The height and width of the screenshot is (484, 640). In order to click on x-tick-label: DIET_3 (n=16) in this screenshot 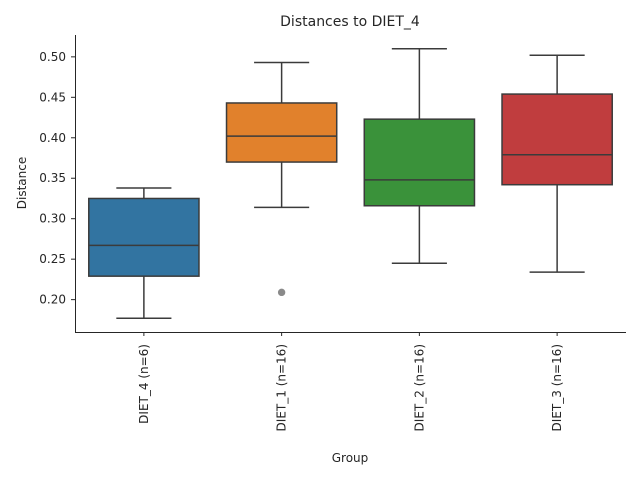, I will do `click(557, 387)`.